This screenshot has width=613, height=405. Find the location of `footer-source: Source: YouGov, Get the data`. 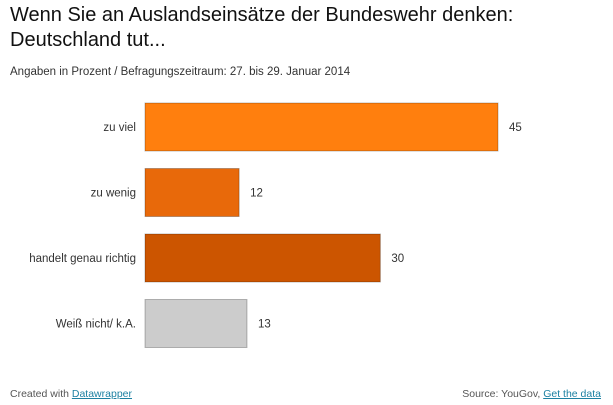

footer-source: Source: YouGov, Get the data is located at coordinates (531, 394).